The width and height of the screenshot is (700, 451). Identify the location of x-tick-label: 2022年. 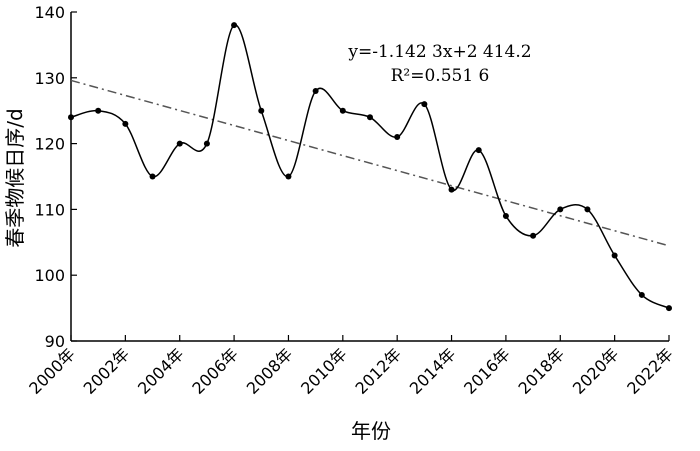
(650, 371).